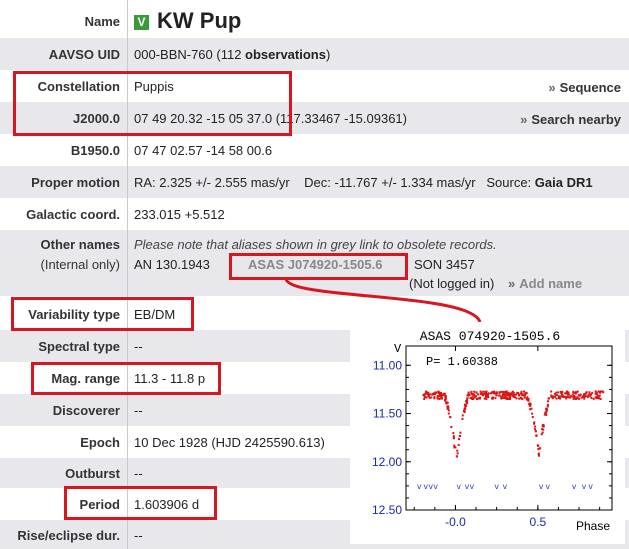 This screenshot has height=549, width=629. What do you see at coordinates (570, 119) in the screenshot?
I see `search-nearby-link: » Search nearby` at bounding box center [570, 119].